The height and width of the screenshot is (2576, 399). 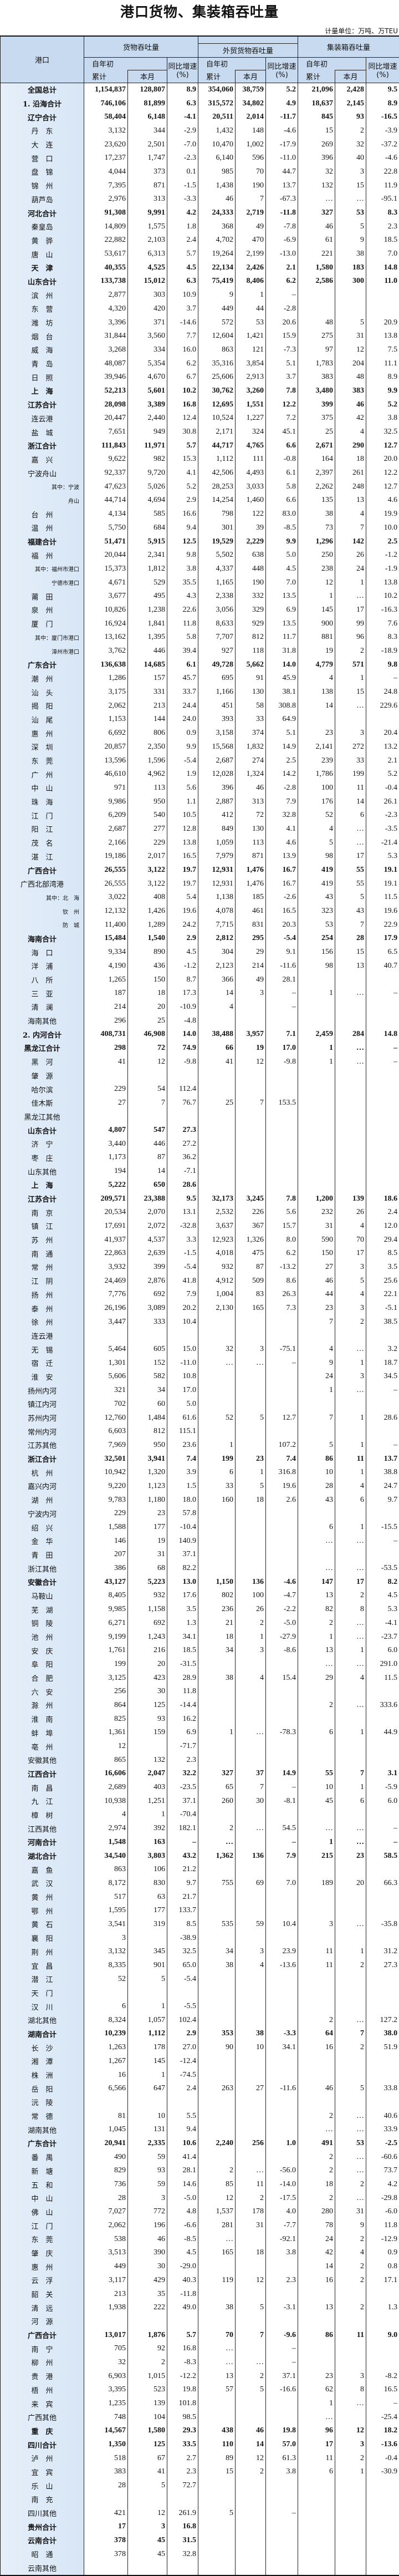 What do you see at coordinates (383, 144) in the screenshot?
I see `container-yoy: -37.2` at bounding box center [383, 144].